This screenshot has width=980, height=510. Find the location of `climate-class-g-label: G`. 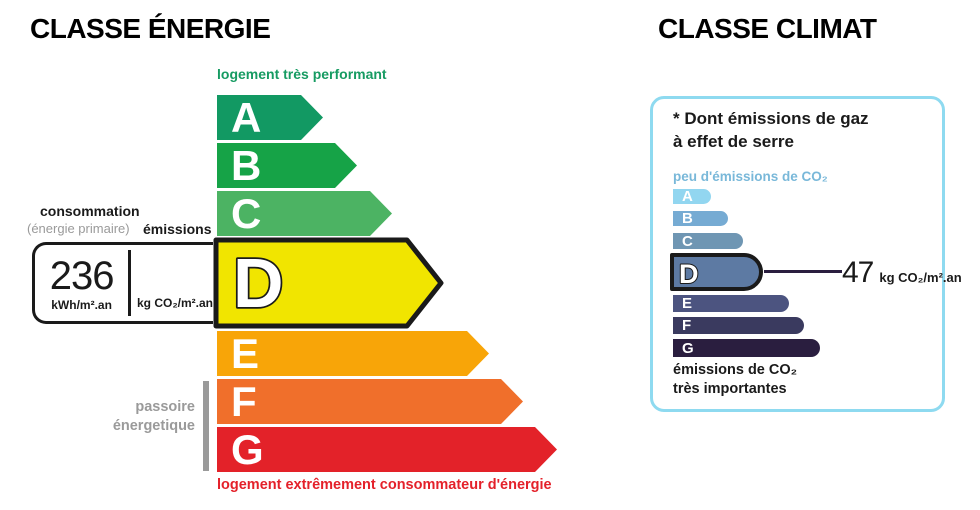

climate-class-g-label: G is located at coordinates (688, 348).